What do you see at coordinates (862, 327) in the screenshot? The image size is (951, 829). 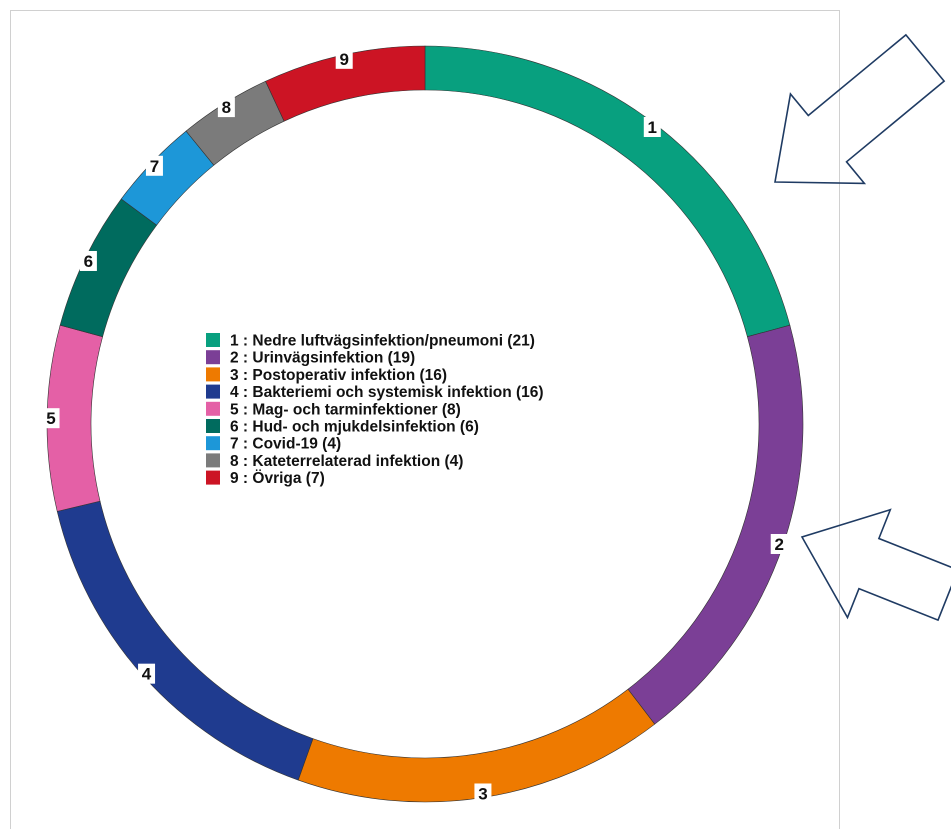 I see `annotation-arrows` at bounding box center [862, 327].